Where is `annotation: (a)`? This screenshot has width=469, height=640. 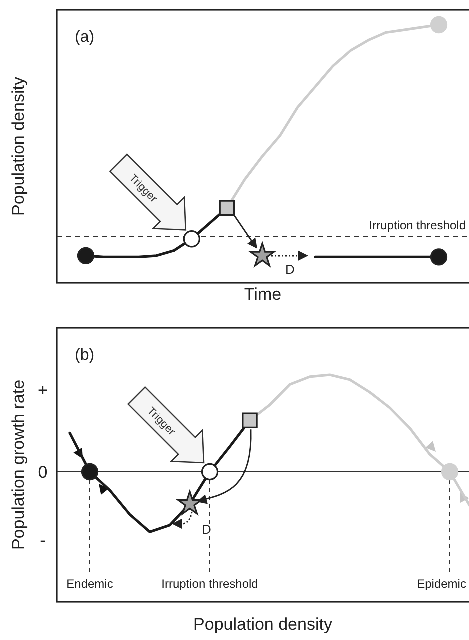
annotation: (a) is located at coordinates (85, 37).